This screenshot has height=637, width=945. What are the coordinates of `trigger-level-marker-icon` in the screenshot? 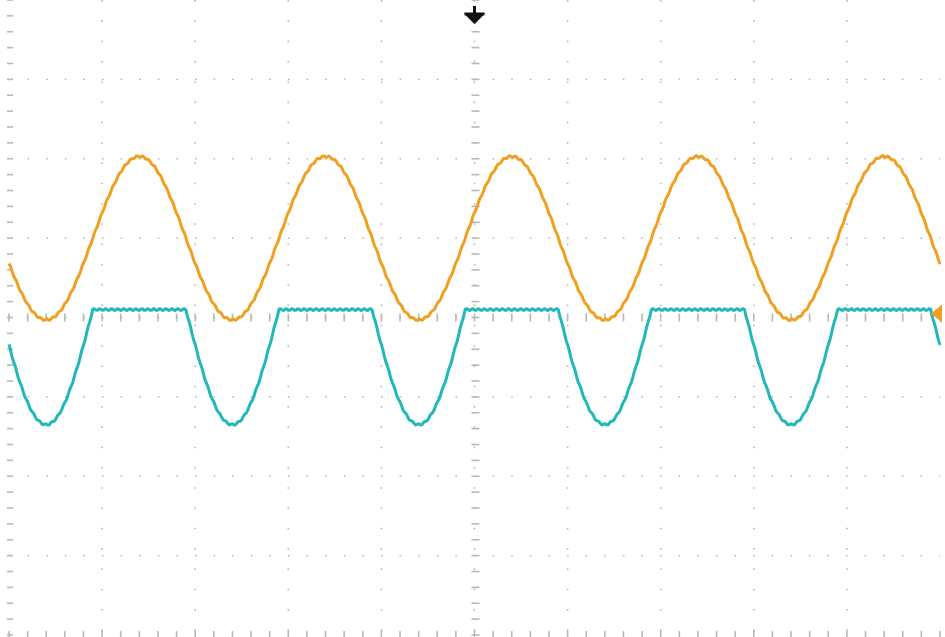 It's located at (936, 313).